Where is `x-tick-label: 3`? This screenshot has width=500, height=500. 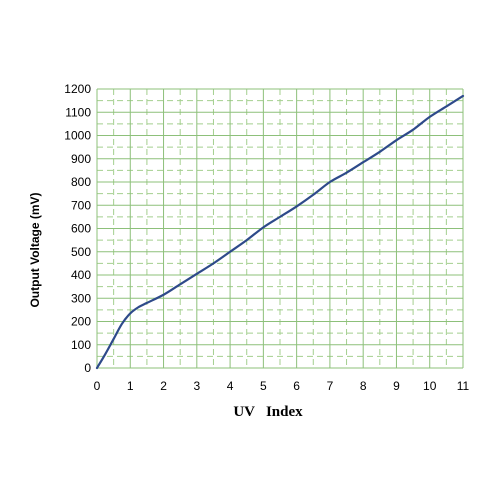 x-tick-label: 3 is located at coordinates (196, 386).